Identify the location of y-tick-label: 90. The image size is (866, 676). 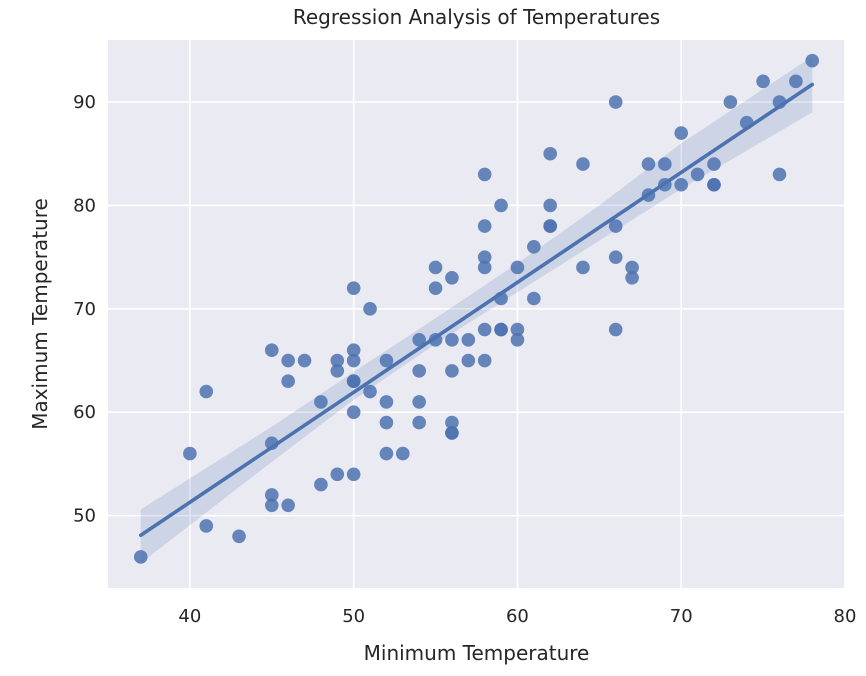
(84, 102).